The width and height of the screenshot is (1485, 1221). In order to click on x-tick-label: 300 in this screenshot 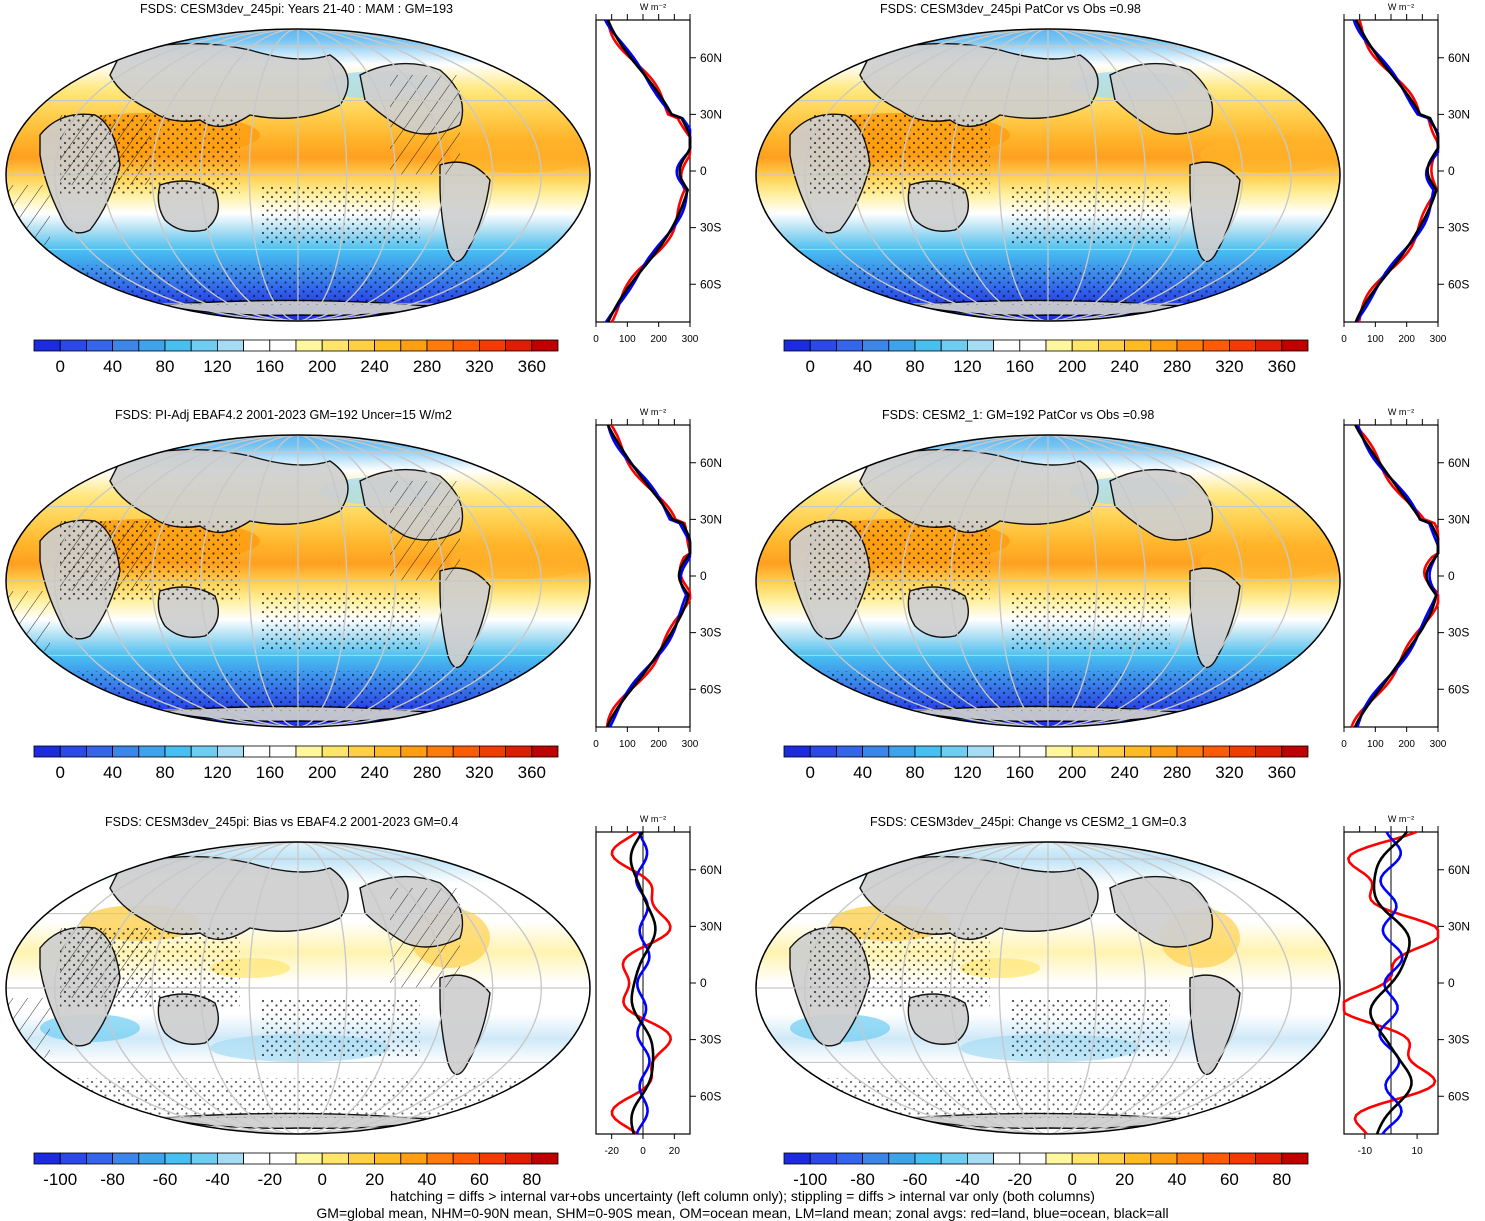, I will do `click(1438, 744)`.